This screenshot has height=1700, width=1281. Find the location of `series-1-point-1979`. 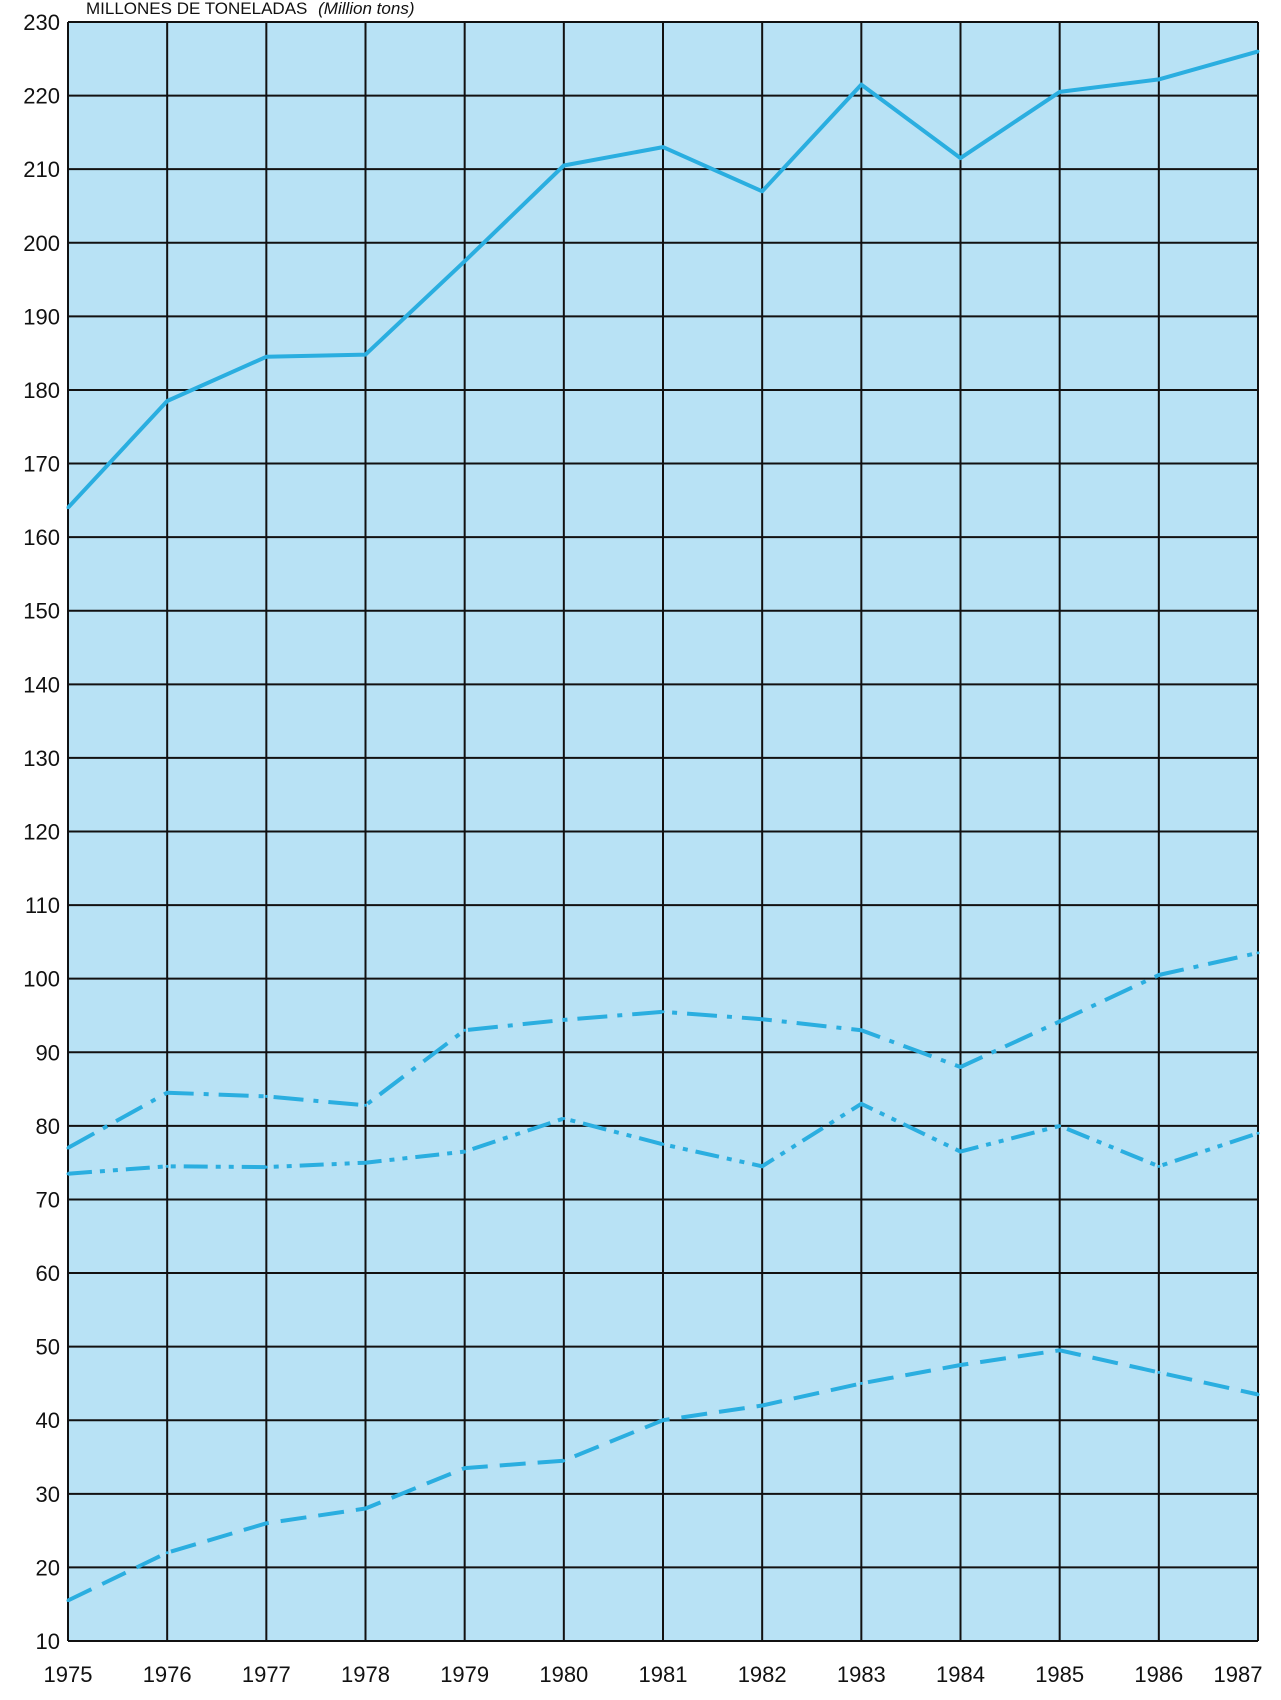

series-1-point-1979 is located at coordinates (465, 261).